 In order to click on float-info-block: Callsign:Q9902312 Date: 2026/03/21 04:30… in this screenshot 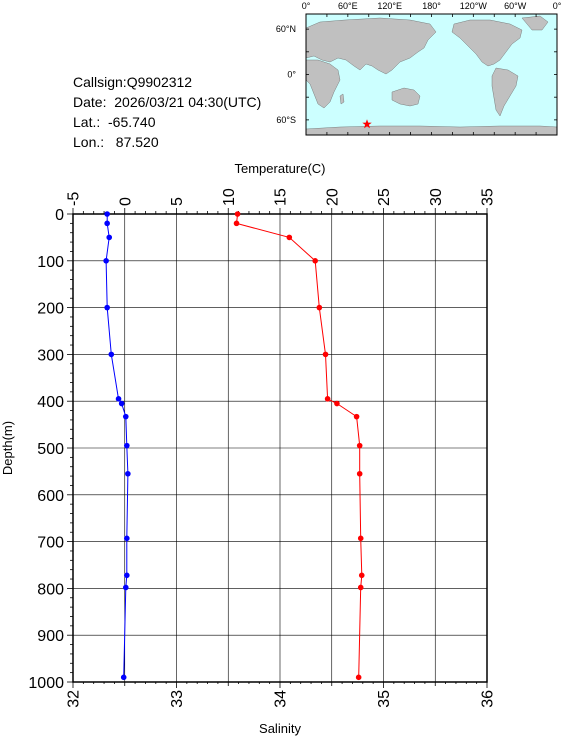, I will do `click(167, 112)`.